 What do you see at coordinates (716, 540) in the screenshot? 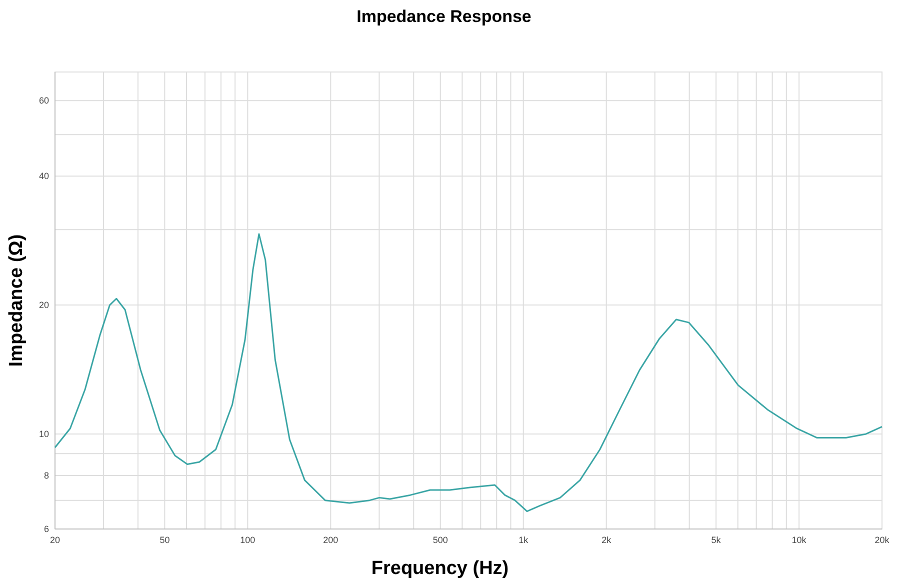
I see `x-tick-label: 5k` at bounding box center [716, 540].